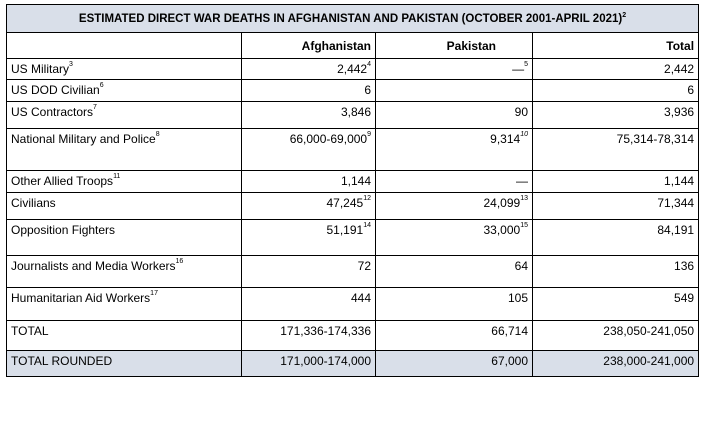 The width and height of the screenshot is (703, 424). What do you see at coordinates (454, 115) in the screenshot?
I see `pakistan-cell: 90` at bounding box center [454, 115].